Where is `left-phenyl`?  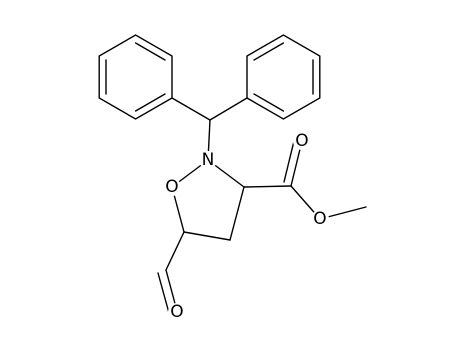
left-phenyl is located at coordinates (135, 77).